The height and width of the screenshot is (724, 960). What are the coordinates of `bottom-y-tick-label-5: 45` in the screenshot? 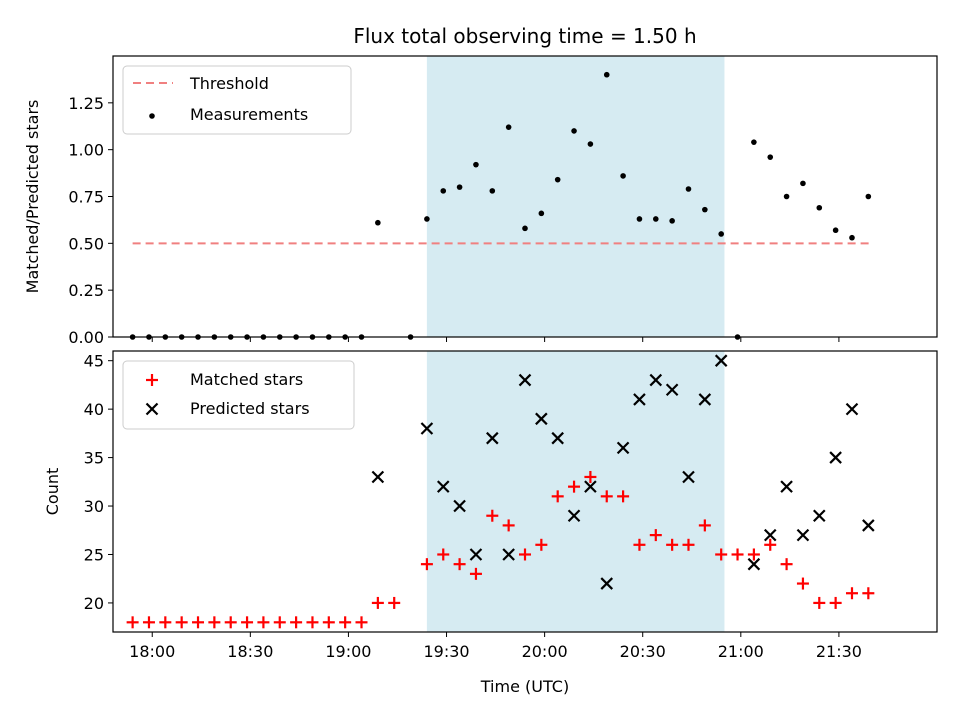 It's located at (94, 361).